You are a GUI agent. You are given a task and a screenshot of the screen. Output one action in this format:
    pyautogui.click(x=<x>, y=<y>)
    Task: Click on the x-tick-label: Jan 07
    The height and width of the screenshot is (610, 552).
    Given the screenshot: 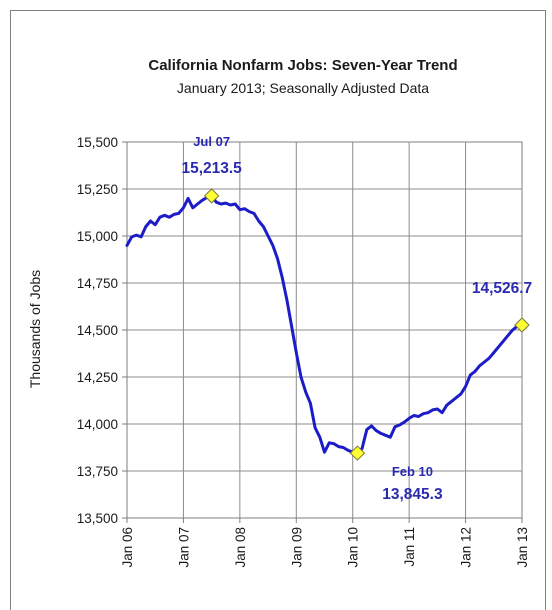 What is the action you would take?
    pyautogui.click(x=183, y=547)
    